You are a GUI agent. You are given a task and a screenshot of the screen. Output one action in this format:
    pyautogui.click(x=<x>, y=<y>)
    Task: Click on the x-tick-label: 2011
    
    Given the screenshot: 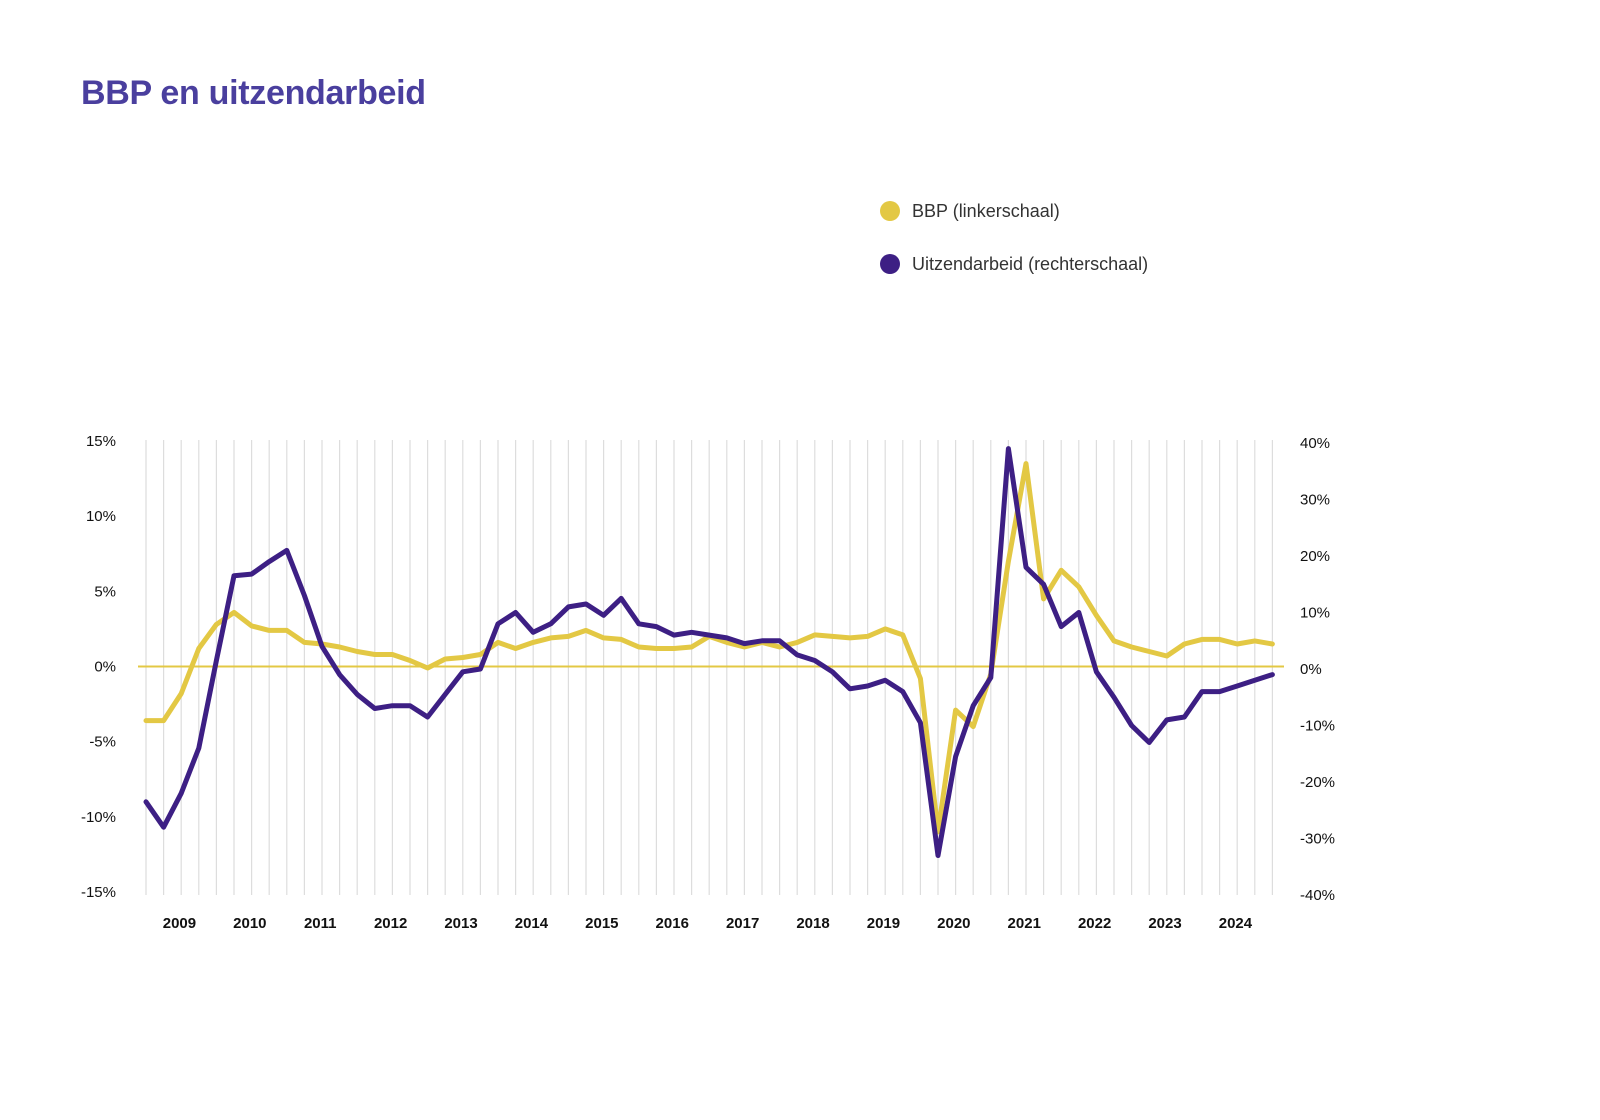 What is the action you would take?
    pyautogui.click(x=320, y=923)
    